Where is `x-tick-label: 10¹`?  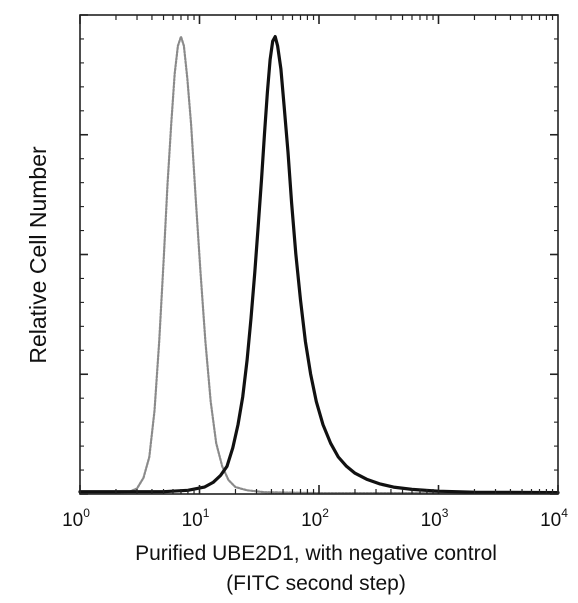
x-tick-label: 10¹ is located at coordinates (196, 518).